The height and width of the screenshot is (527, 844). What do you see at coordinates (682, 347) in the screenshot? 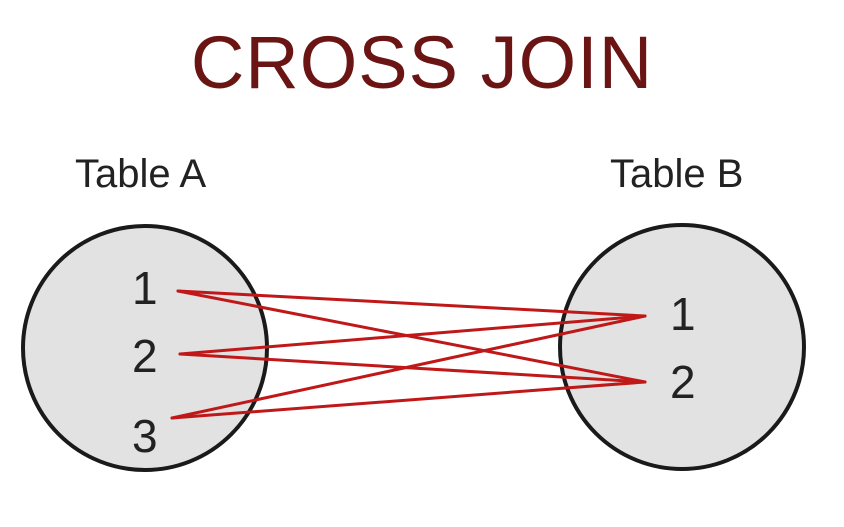
I see `table-b-circle` at bounding box center [682, 347].